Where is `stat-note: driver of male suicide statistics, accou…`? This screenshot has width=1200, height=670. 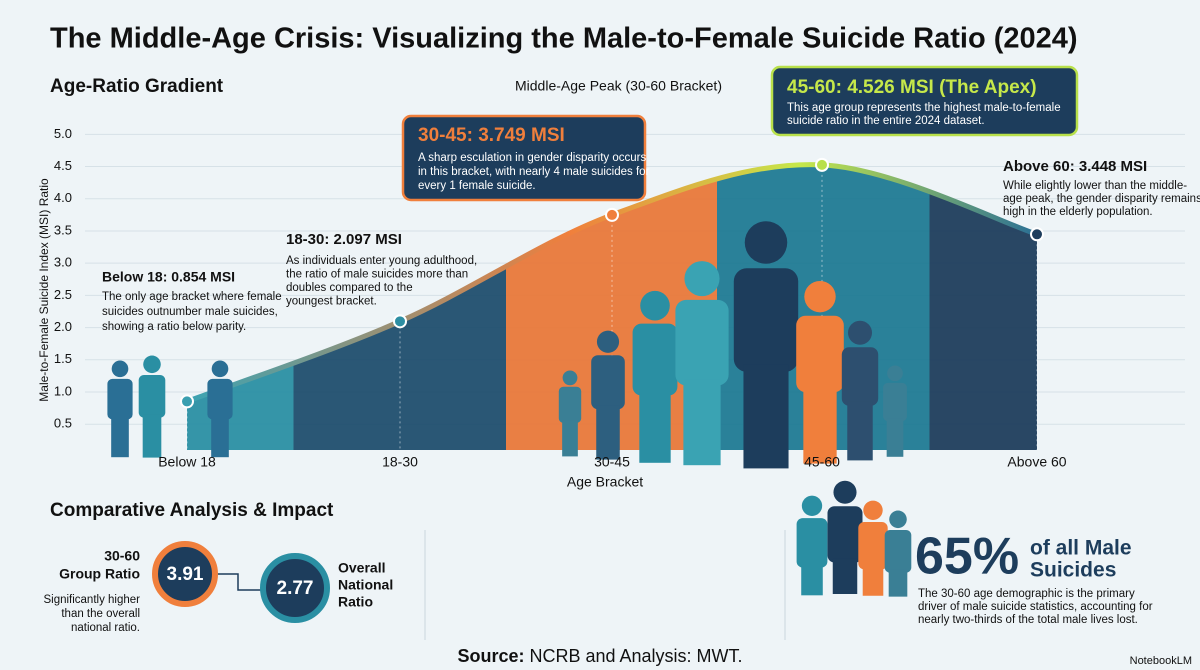
stat-note: driver of male suicide statistics, accou… is located at coordinates (1035, 607).